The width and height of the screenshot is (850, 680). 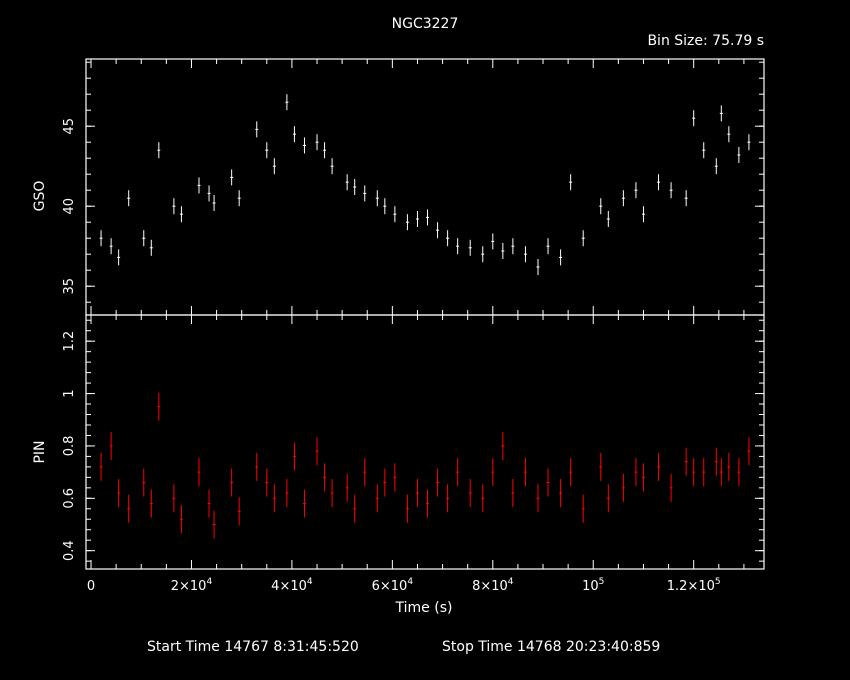 I want to click on x-tick-label: 4×104, so click(x=292, y=585).